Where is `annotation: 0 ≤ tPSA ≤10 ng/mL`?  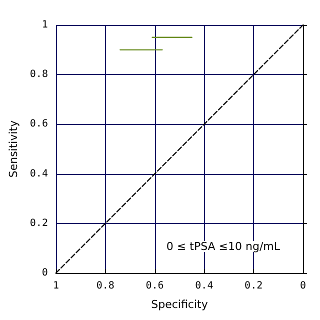
annotation: 0 ≤ tPSA ≤10 ng/mL is located at coordinates (223, 246).